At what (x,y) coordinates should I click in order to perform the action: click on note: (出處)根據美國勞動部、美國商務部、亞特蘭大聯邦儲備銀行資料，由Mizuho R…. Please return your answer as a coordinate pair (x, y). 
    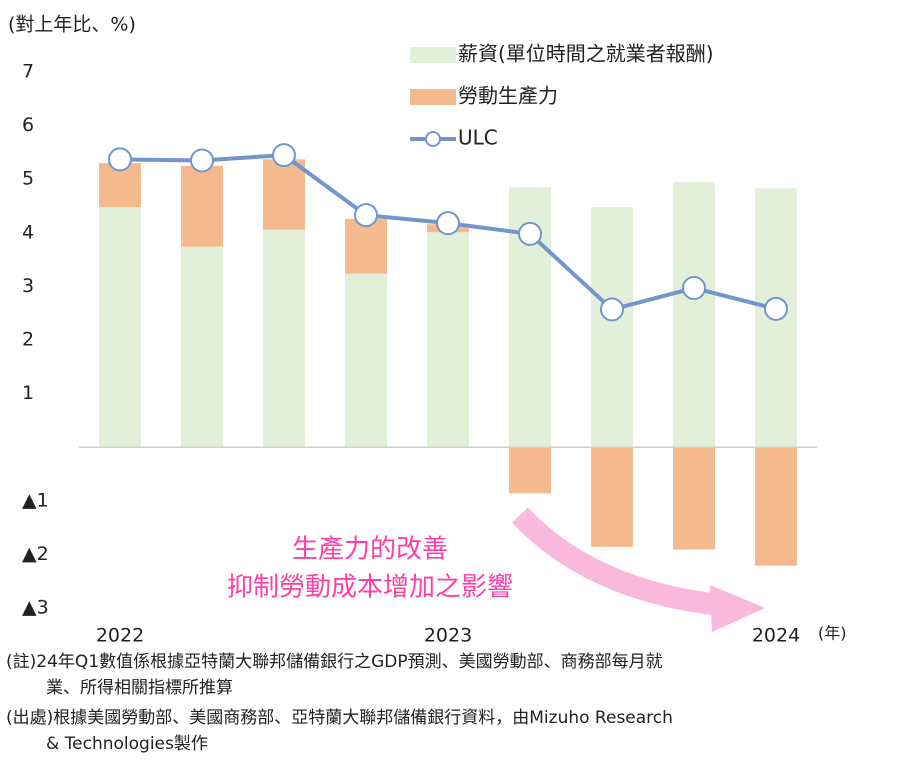
    Looking at the image, I should click on (339, 718).